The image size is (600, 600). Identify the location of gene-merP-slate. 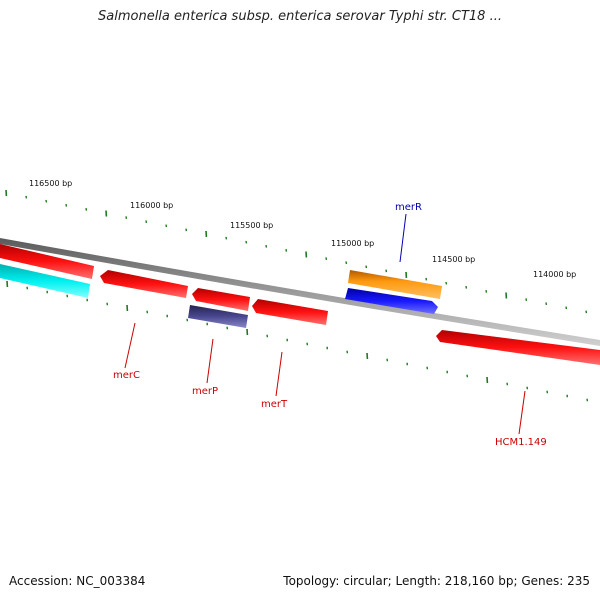
(218, 316).